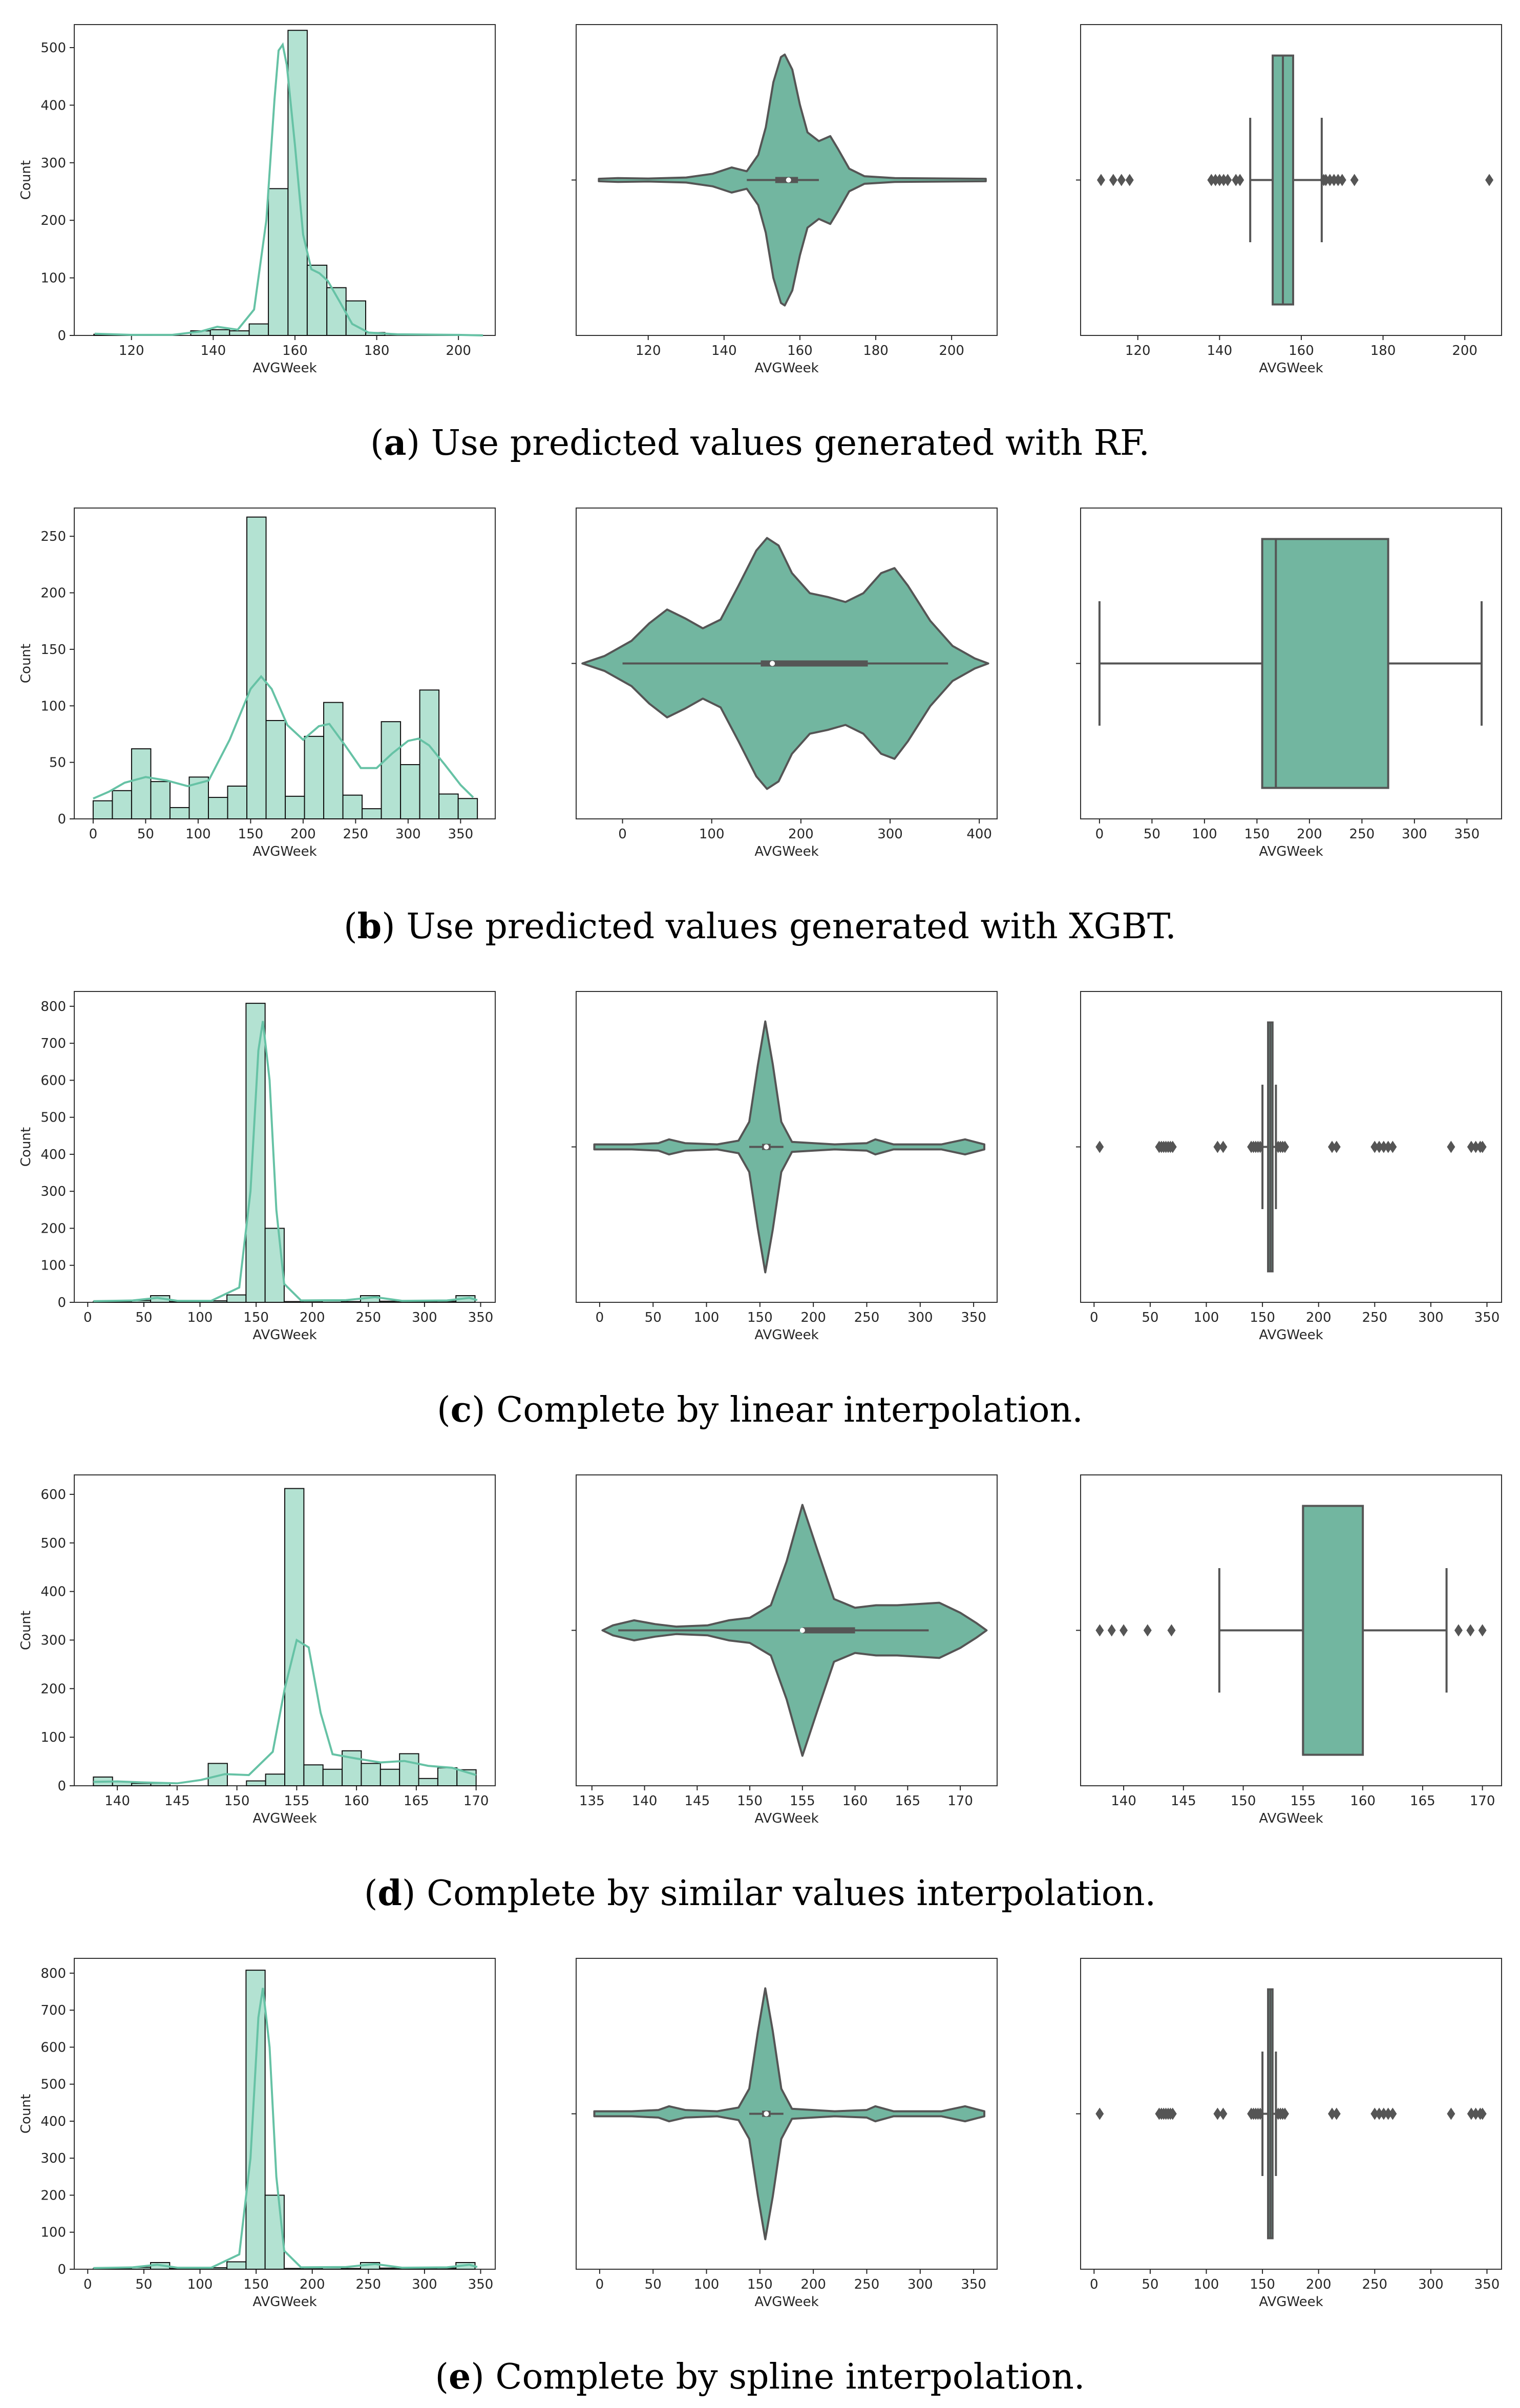 Image resolution: width=1520 pixels, height=2408 pixels. Describe the element at coordinates (790, 2377) in the screenshot. I see `caption-text: Complete by spline interpolation.` at that location.